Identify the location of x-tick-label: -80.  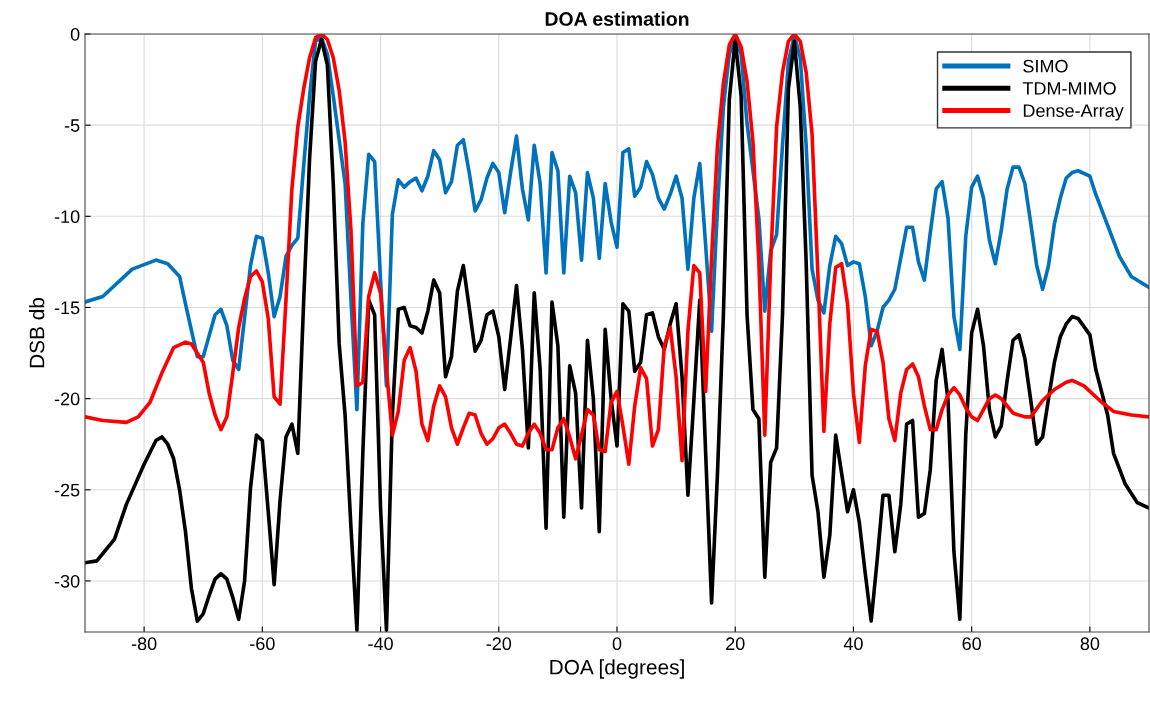
(144, 644).